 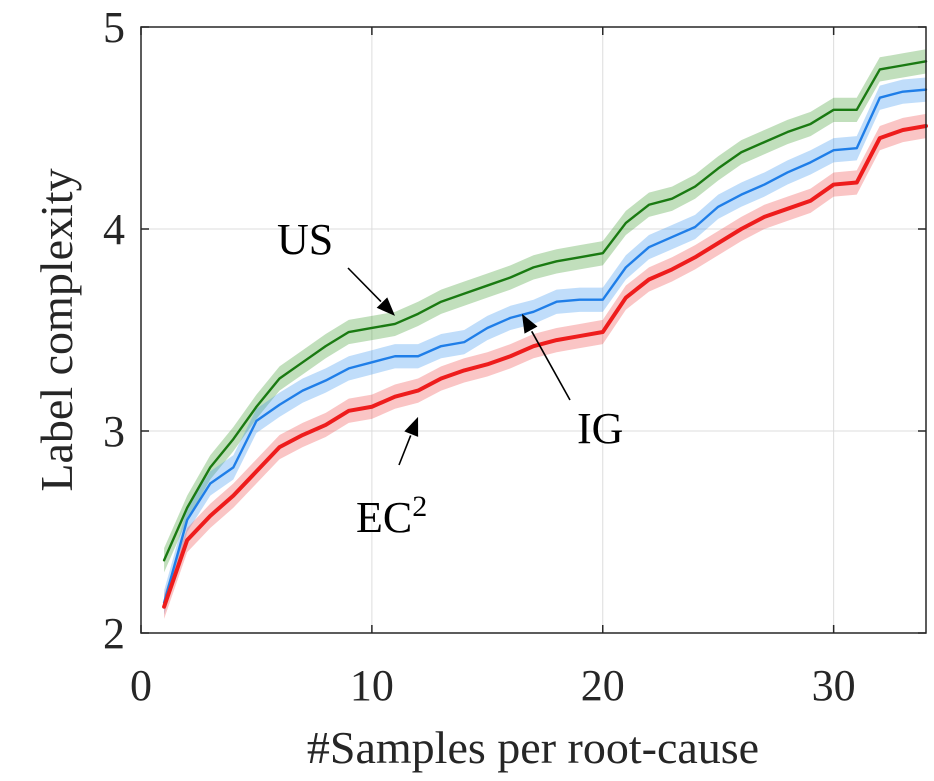 I want to click on y-tick-label: 5, so click(x=114, y=27).